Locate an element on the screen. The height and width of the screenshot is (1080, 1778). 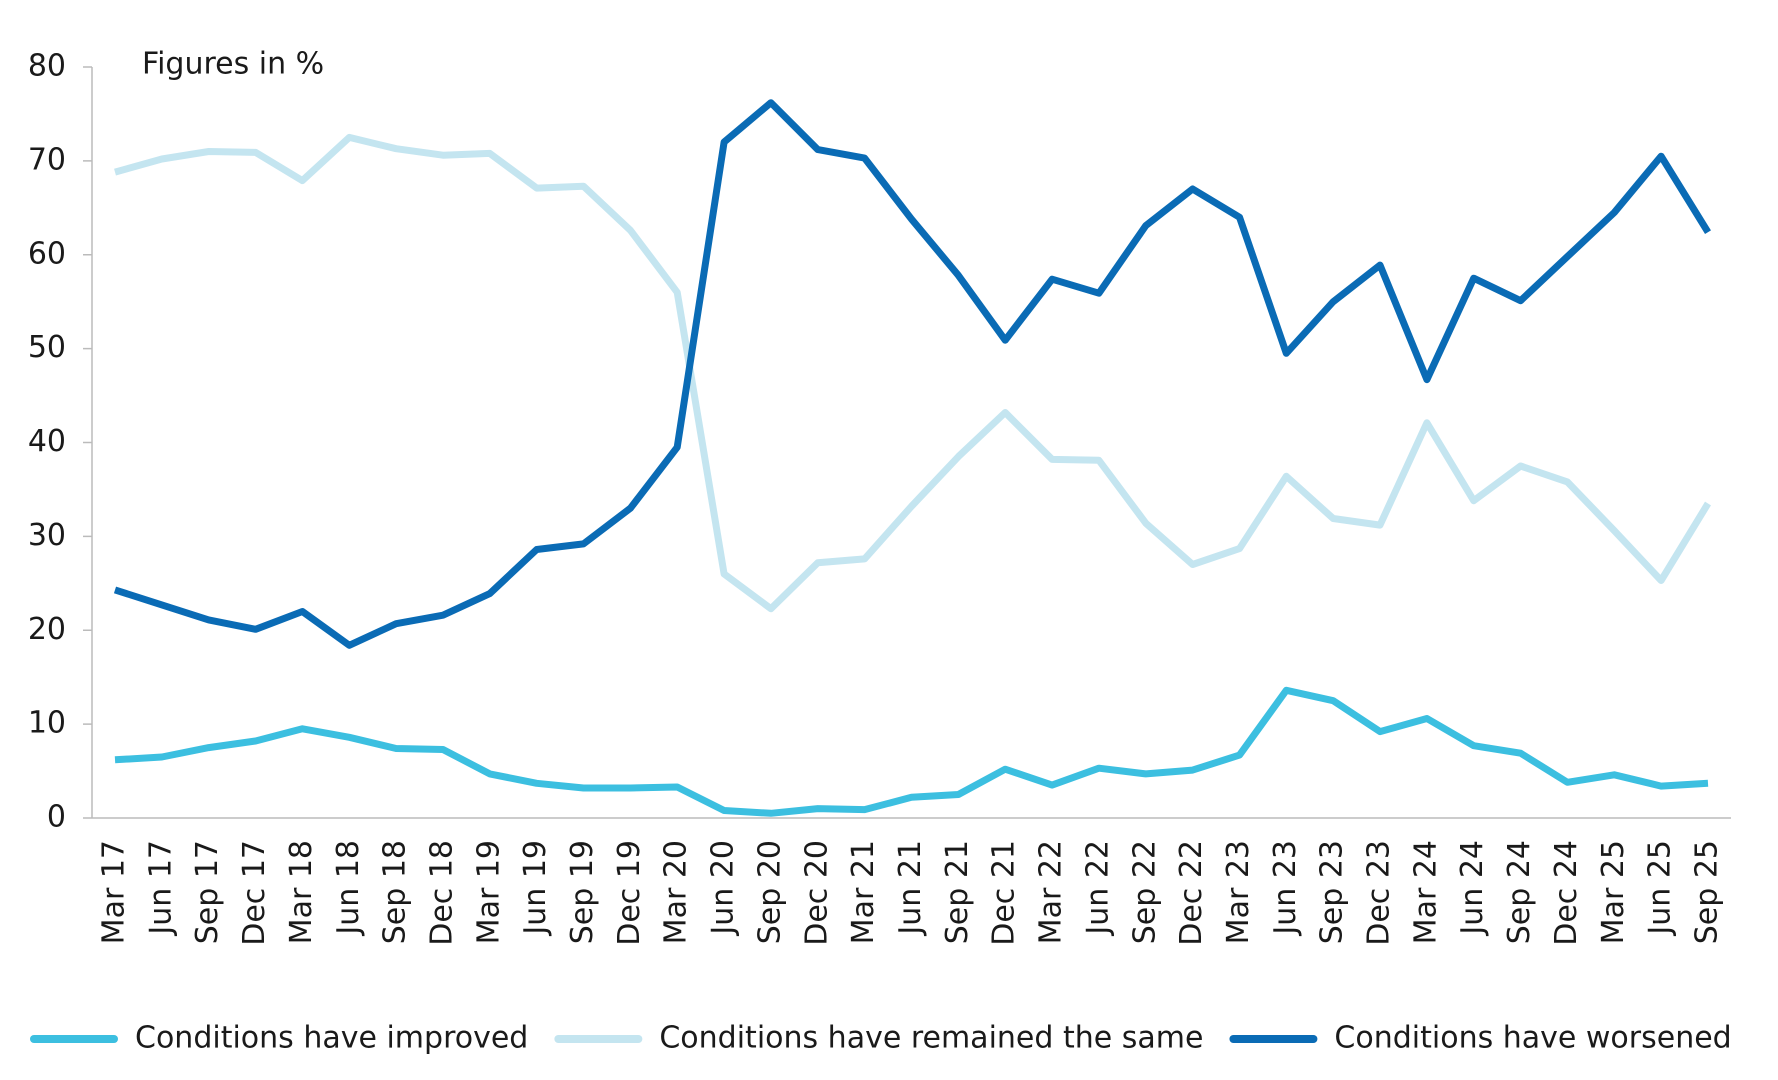
x-tick-label: Jun 22 is located at coordinates (1097, 888).